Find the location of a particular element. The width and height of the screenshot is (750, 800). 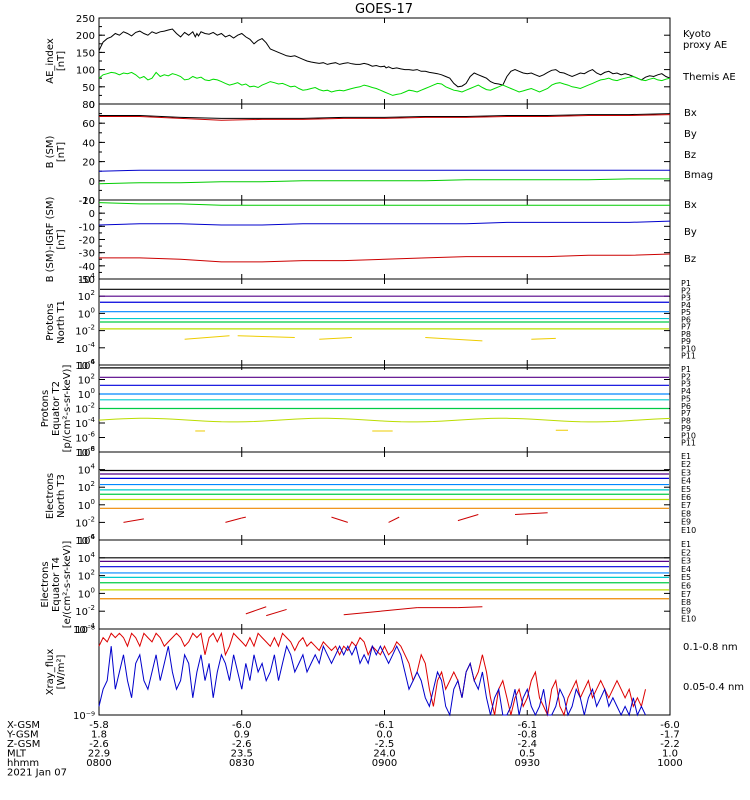

x-axis-row-label: hhmm is located at coordinates (23, 763).